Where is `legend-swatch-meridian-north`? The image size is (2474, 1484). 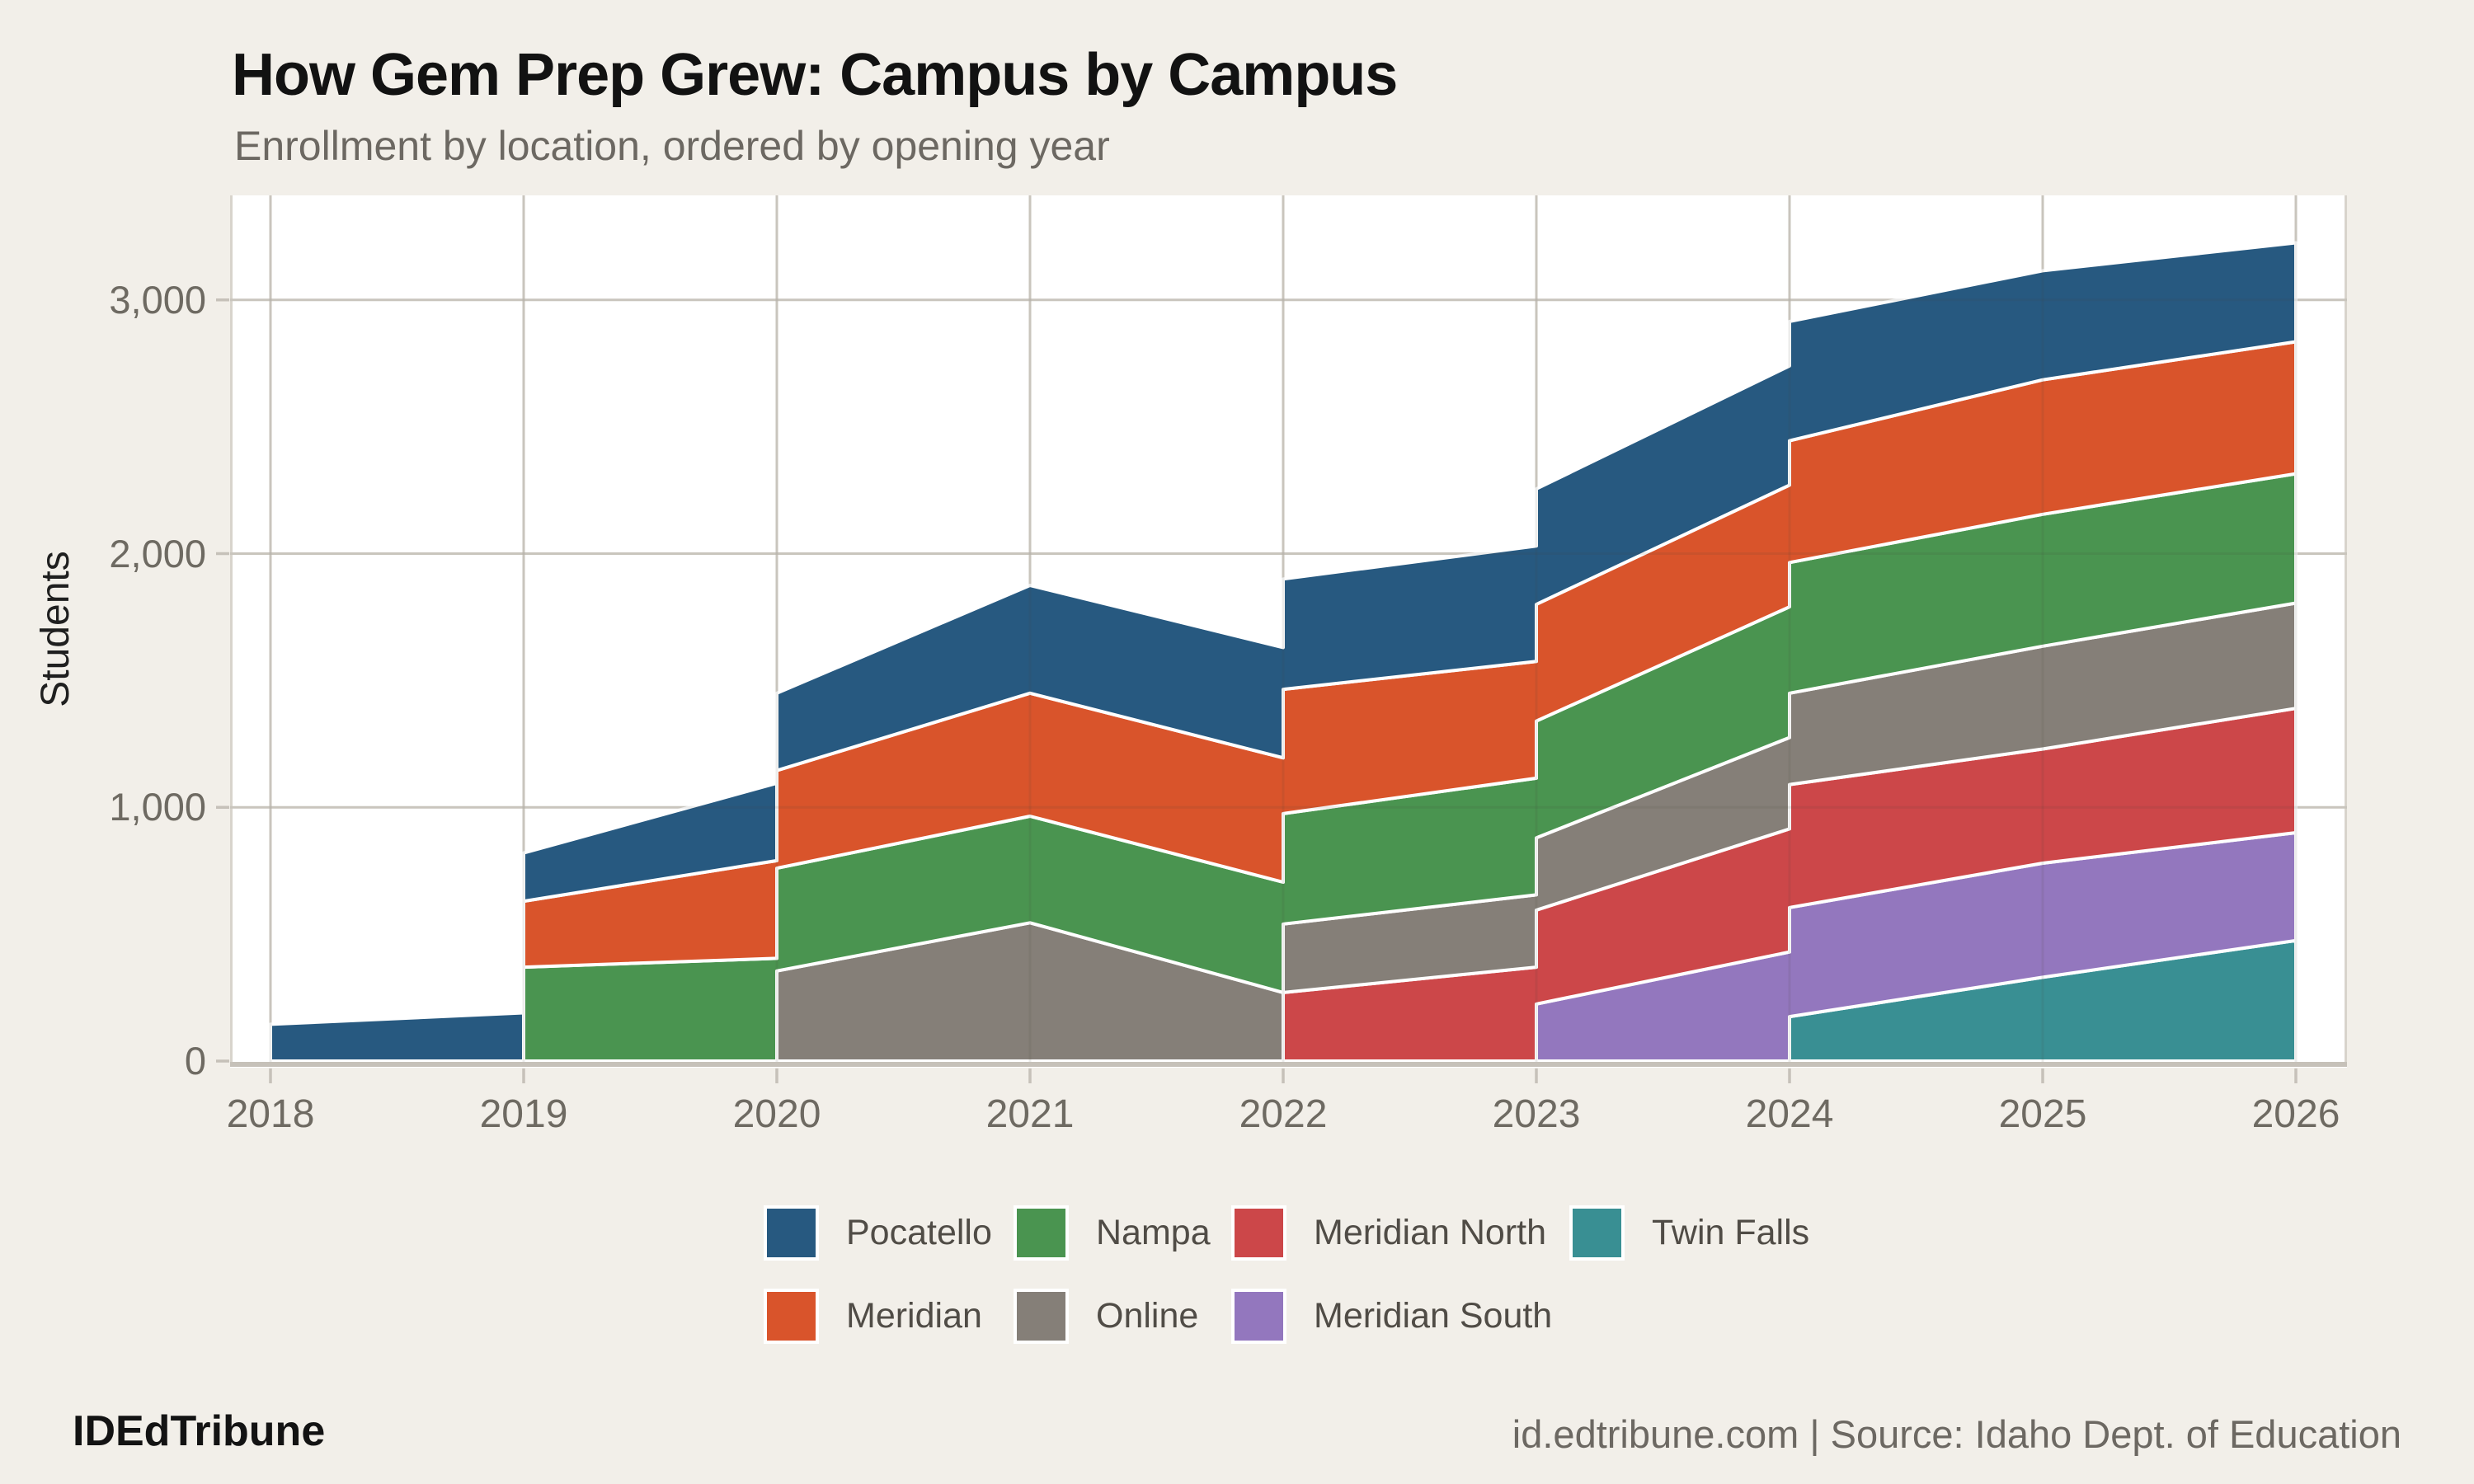 legend-swatch-meridian-north is located at coordinates (1258, 1233).